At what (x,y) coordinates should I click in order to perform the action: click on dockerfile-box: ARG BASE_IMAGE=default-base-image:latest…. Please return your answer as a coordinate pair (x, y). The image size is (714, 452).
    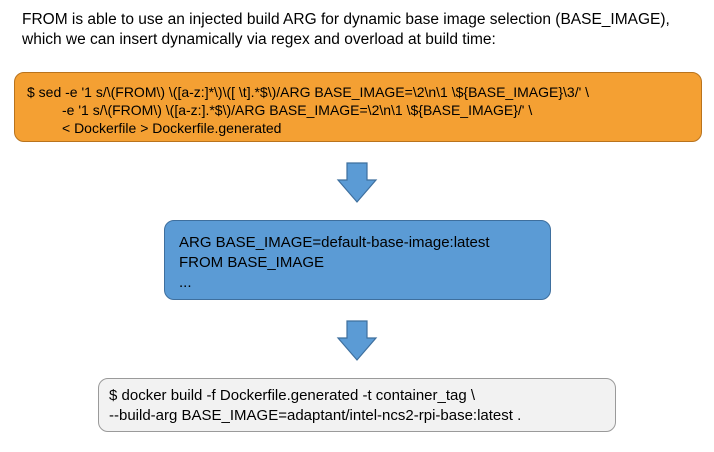
    Looking at the image, I should click on (357, 260).